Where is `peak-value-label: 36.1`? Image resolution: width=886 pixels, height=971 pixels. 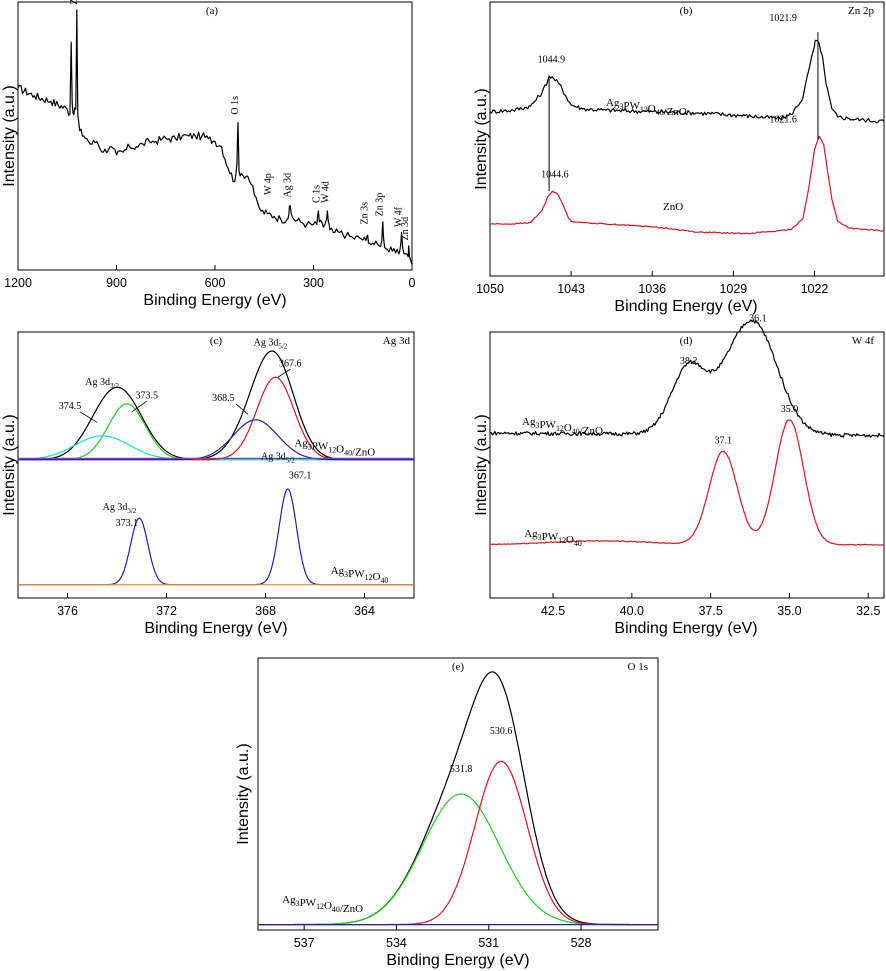 peak-value-label: 36.1 is located at coordinates (758, 318).